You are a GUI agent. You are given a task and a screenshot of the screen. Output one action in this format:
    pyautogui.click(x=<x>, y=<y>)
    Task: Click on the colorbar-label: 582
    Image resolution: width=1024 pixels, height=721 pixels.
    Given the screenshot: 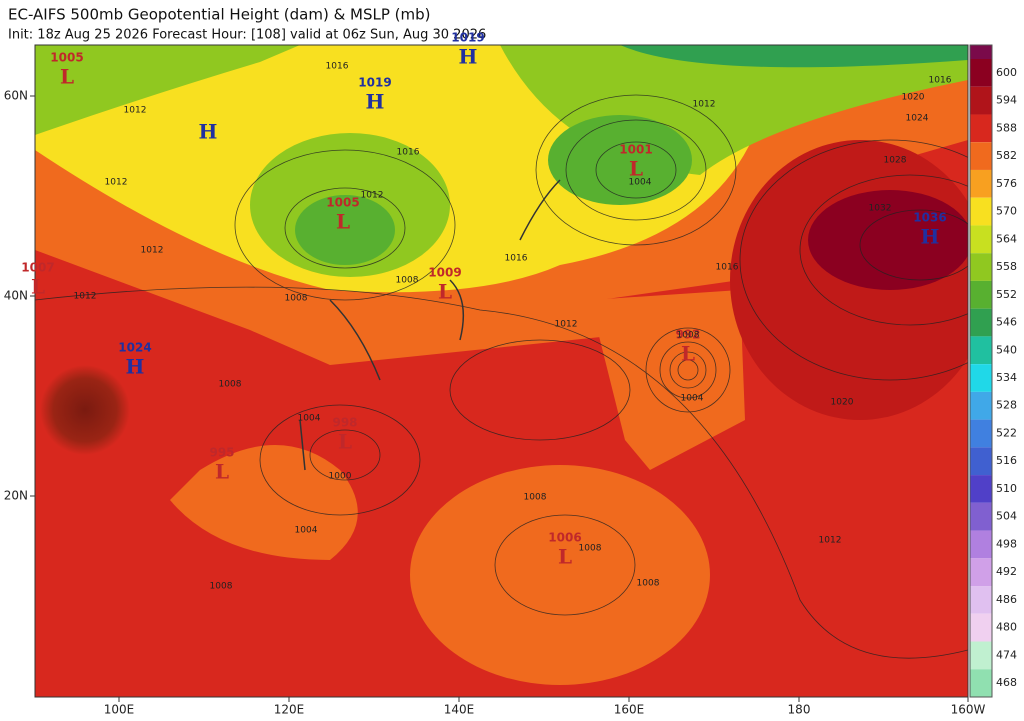 What is the action you would take?
    pyautogui.click(x=1006, y=155)
    